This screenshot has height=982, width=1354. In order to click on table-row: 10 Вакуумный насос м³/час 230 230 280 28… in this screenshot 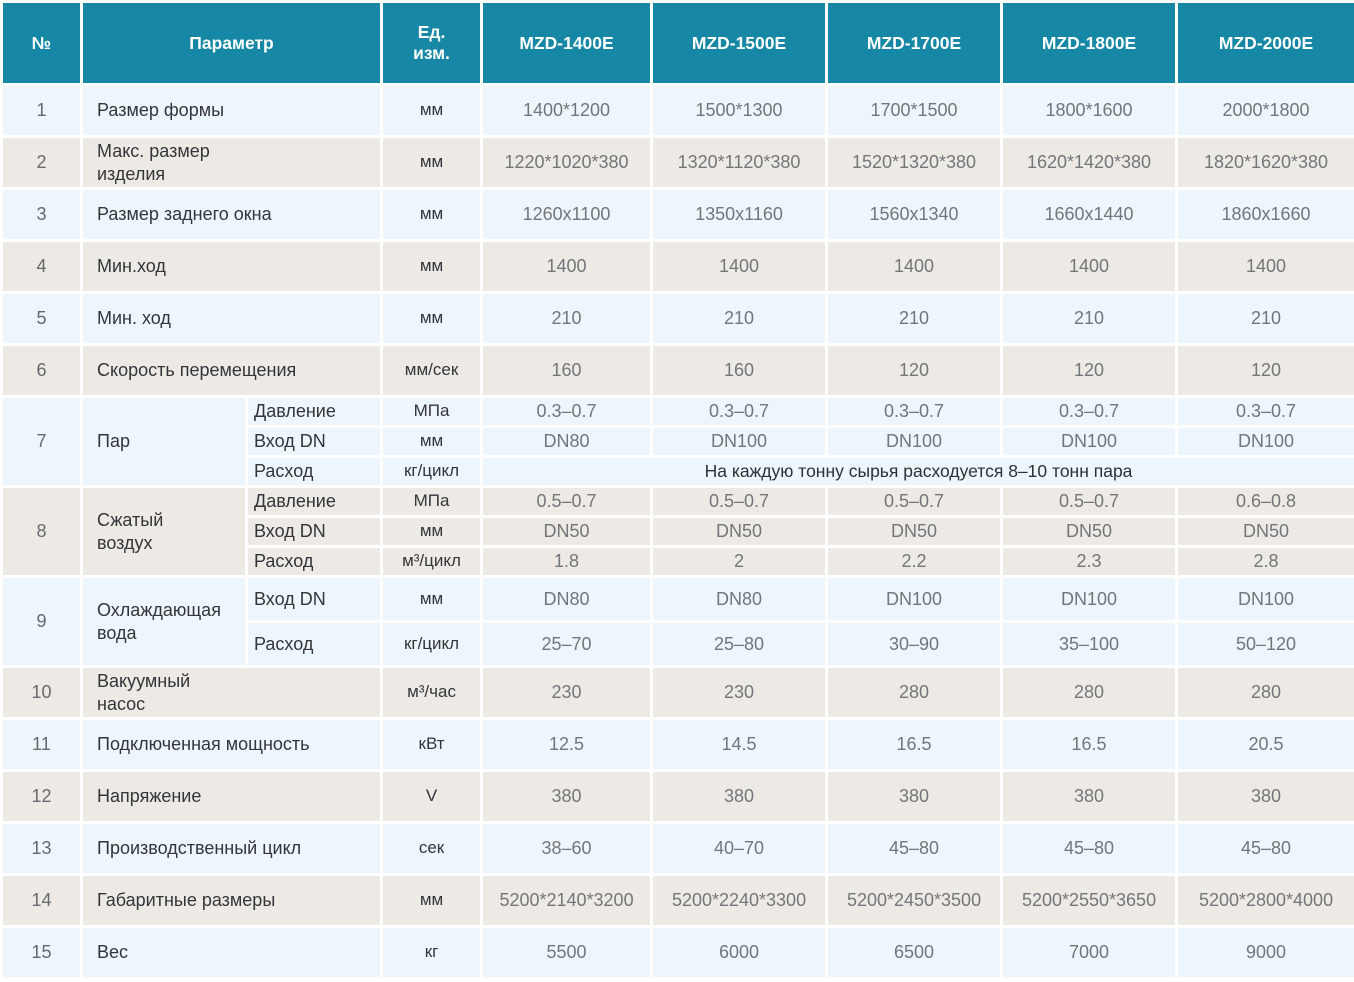, I will do `click(678, 692)`.